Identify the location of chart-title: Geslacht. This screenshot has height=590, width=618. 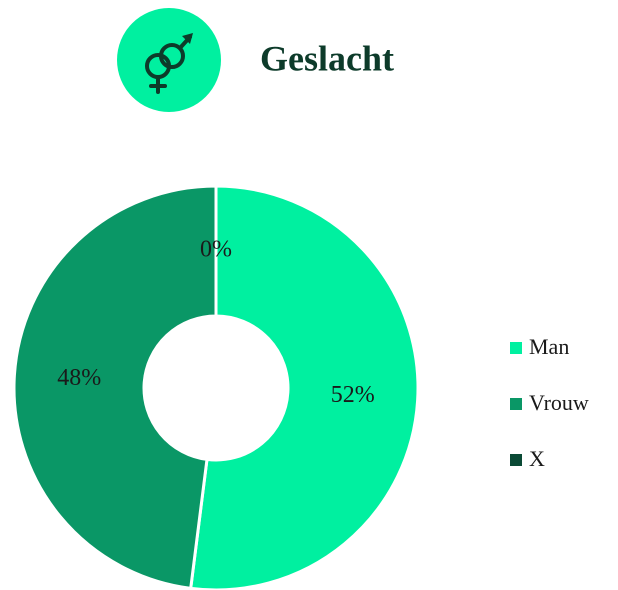
(327, 58).